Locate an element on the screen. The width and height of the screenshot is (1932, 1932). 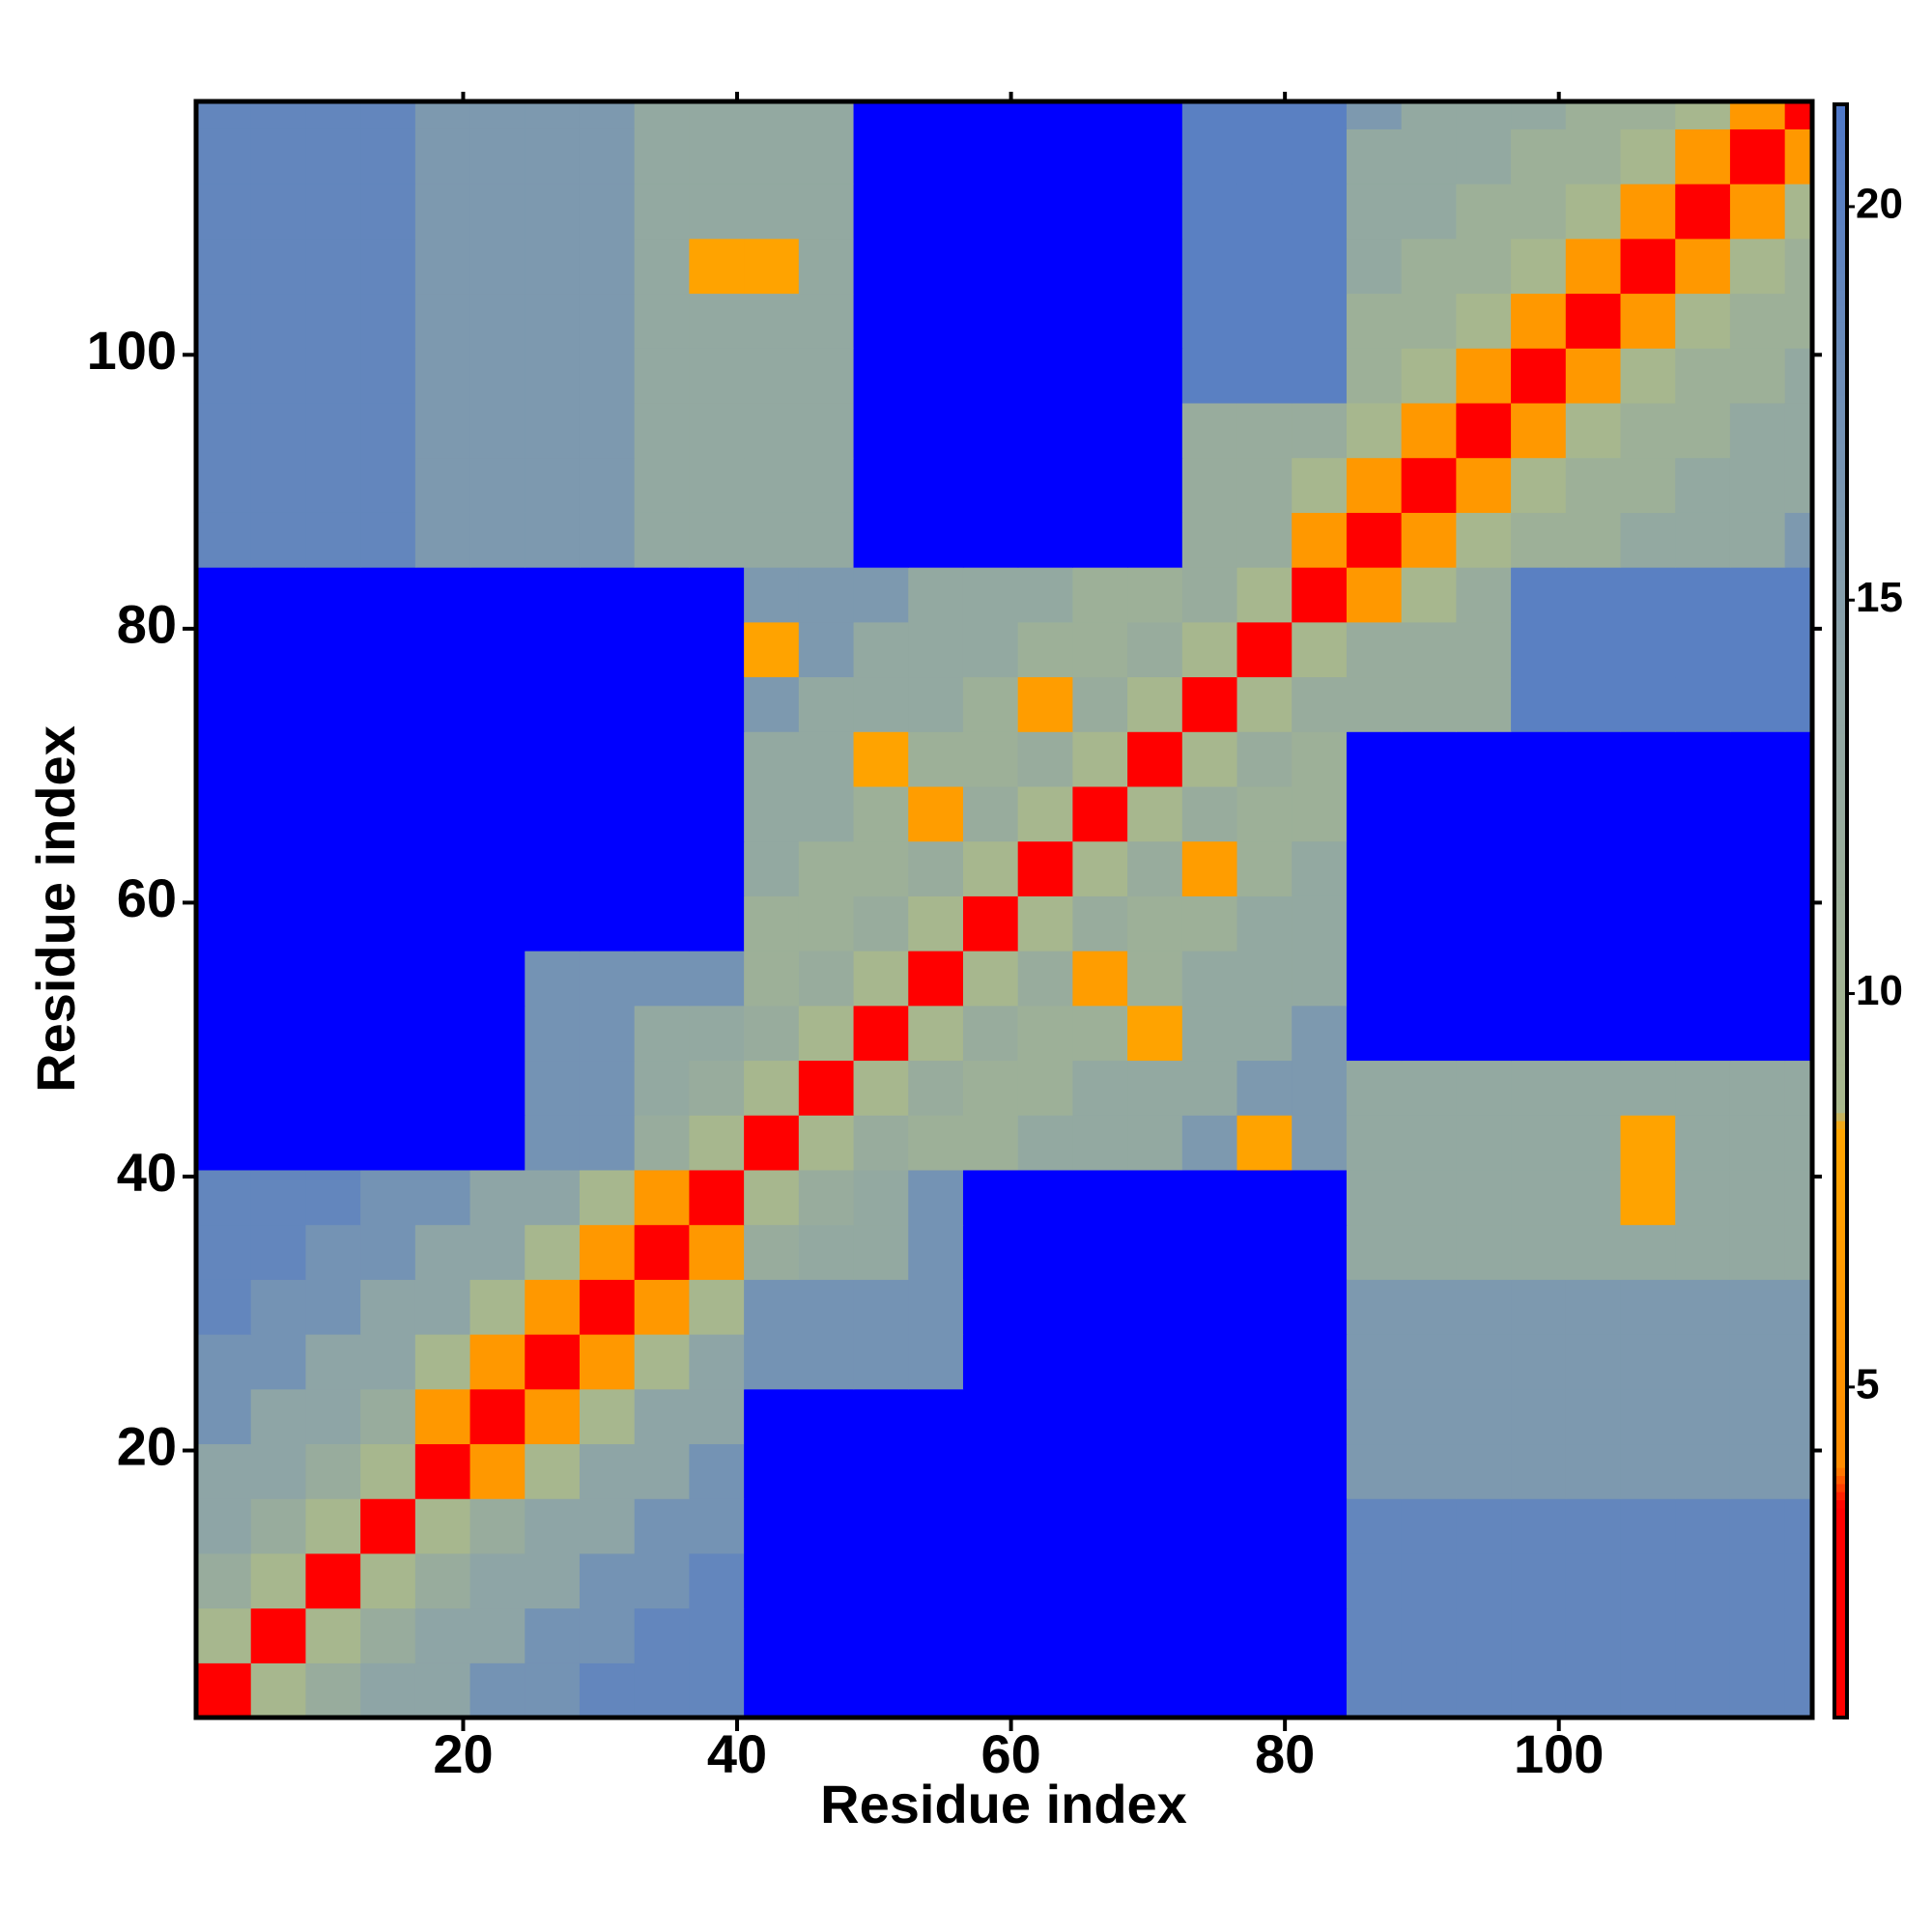
colorbar-tick-label: 10 is located at coordinates (1879, 990).